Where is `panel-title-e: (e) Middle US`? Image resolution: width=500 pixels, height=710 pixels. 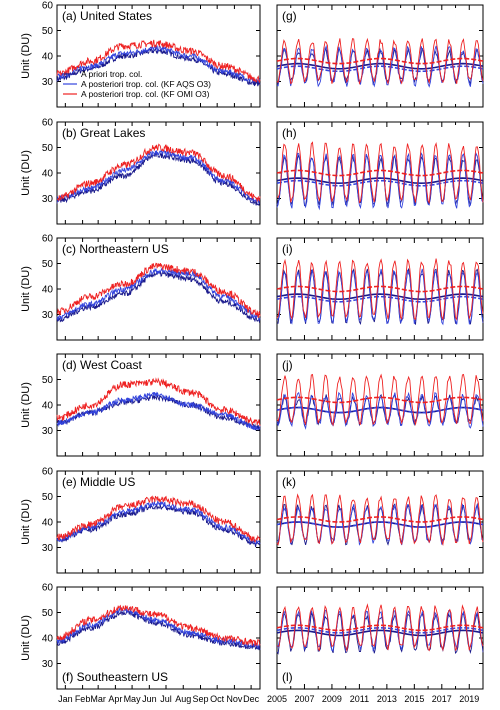 panel-title-e: (e) Middle US is located at coordinates (98, 482).